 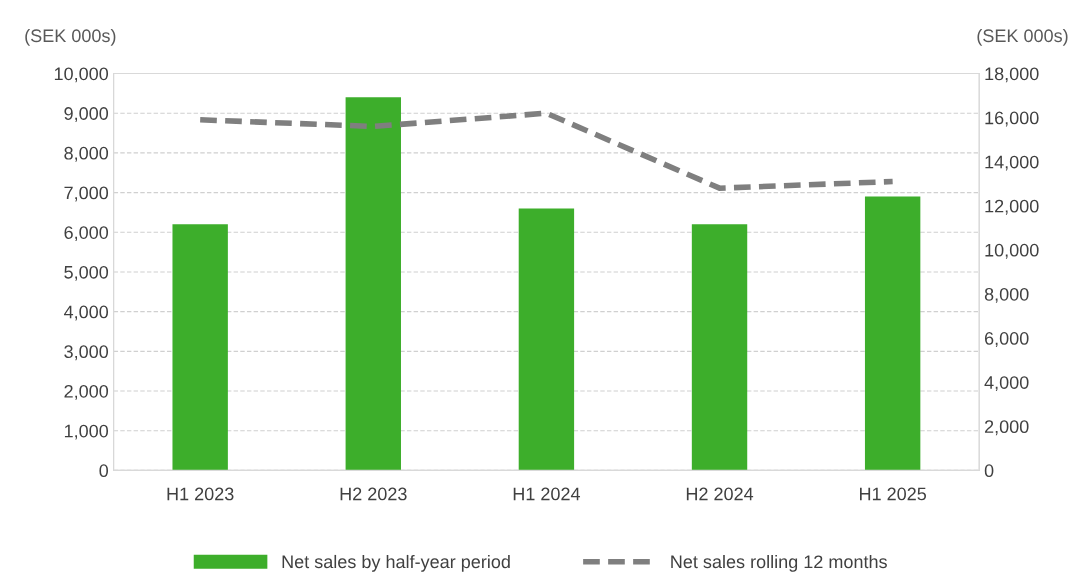 What do you see at coordinates (1012, 163) in the screenshot?
I see `y2-tick-label: 14,000` at bounding box center [1012, 163].